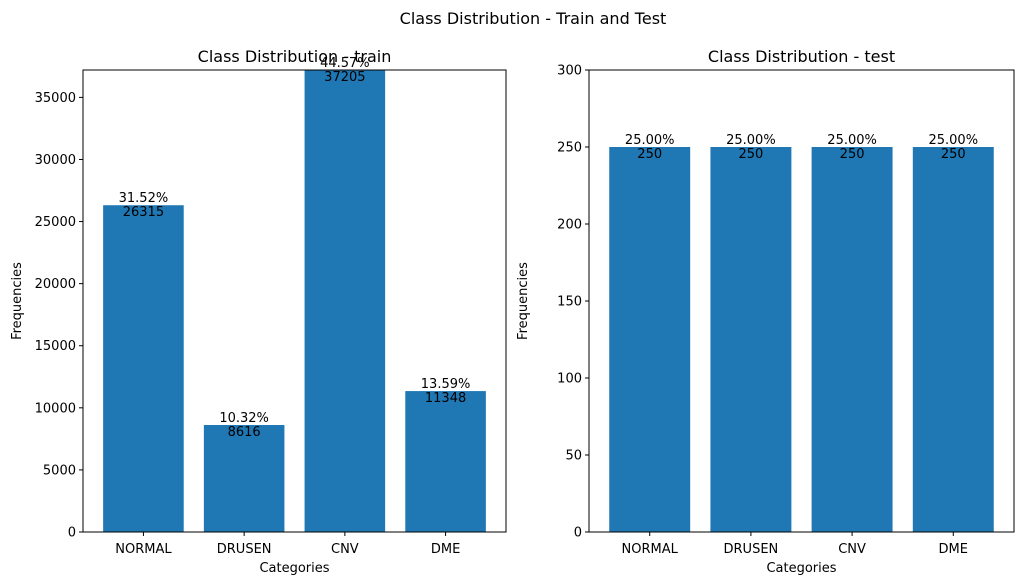  What do you see at coordinates (55, 98) in the screenshot?
I see `y-tick-label: 35000` at bounding box center [55, 98].